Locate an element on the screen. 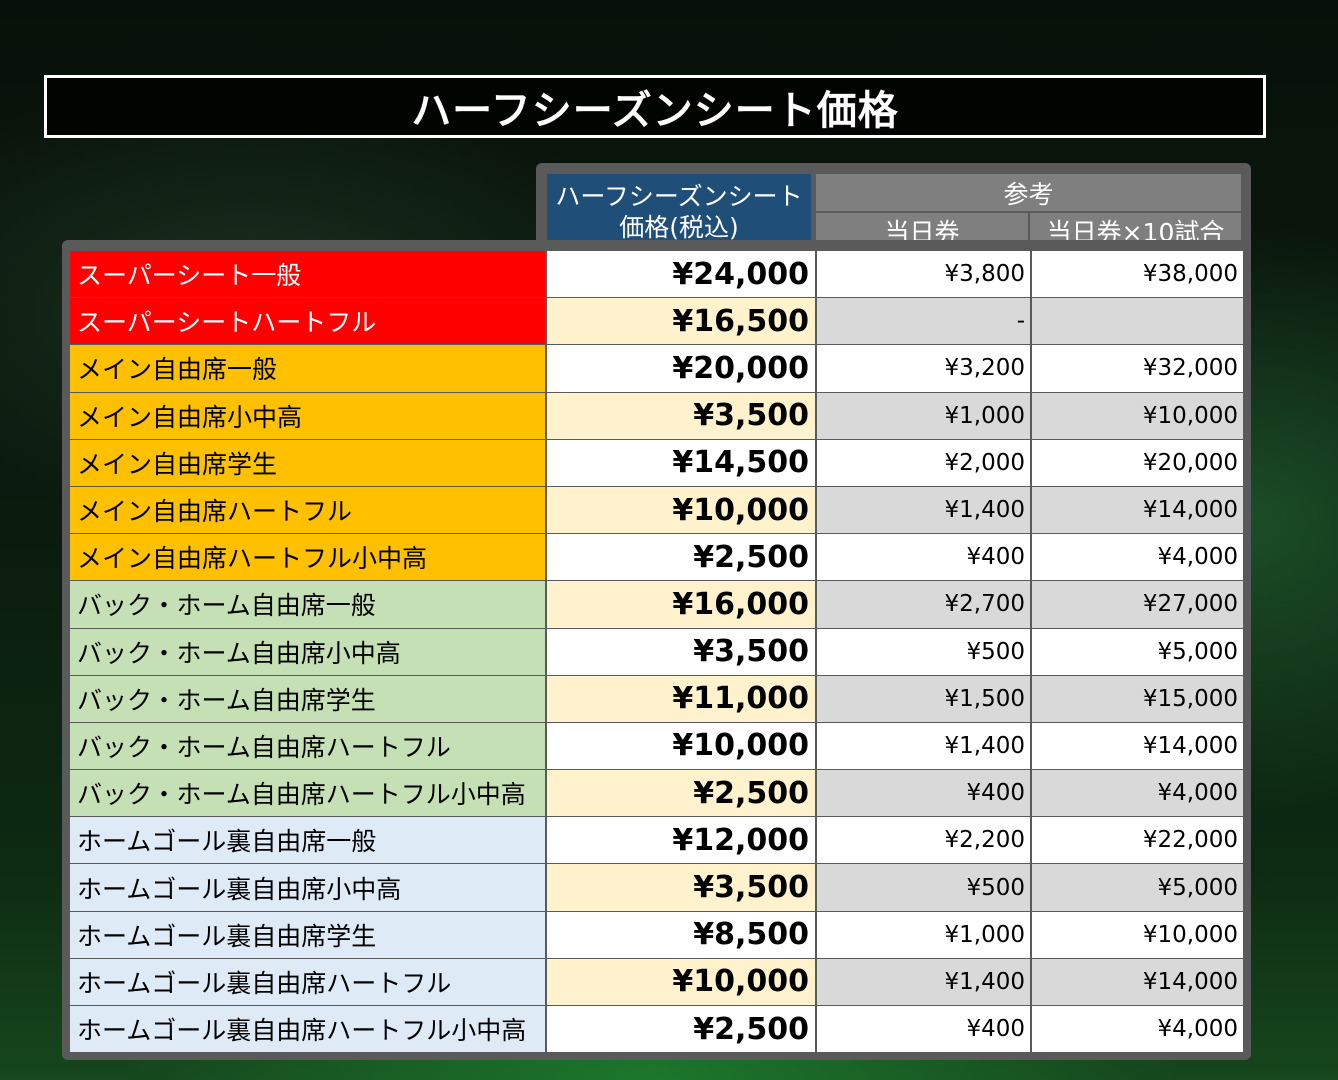 This screenshot has width=1338, height=1080. title-banner: ハーフシーズンシート価格 is located at coordinates (655, 106).